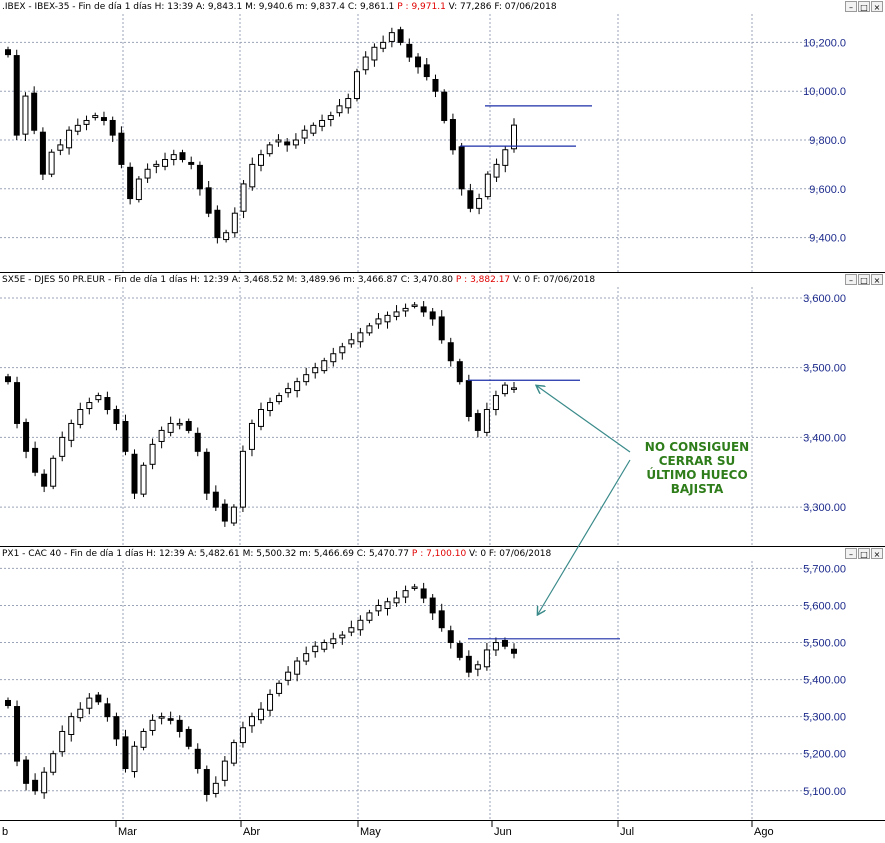 Image resolution: width=885 pixels, height=843 pixels. What do you see at coordinates (824, 299) in the screenshot?
I see `y-tick-label: 3,600.00` at bounding box center [824, 299].